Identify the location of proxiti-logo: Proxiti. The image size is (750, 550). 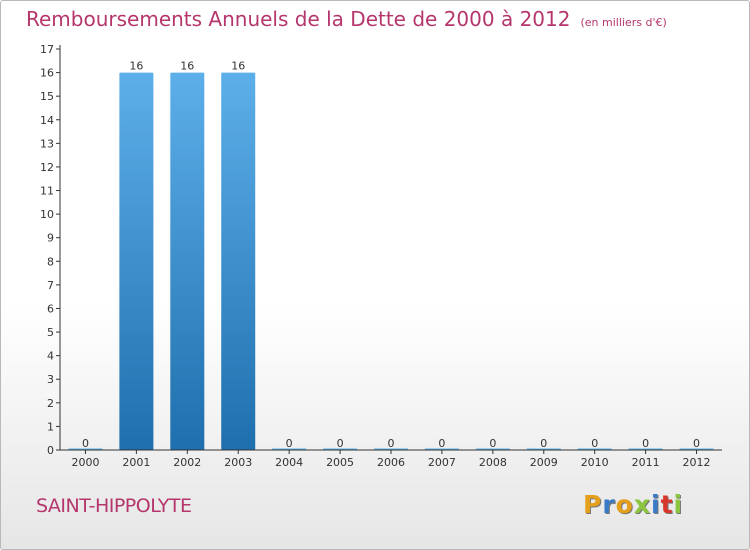
(633, 504).